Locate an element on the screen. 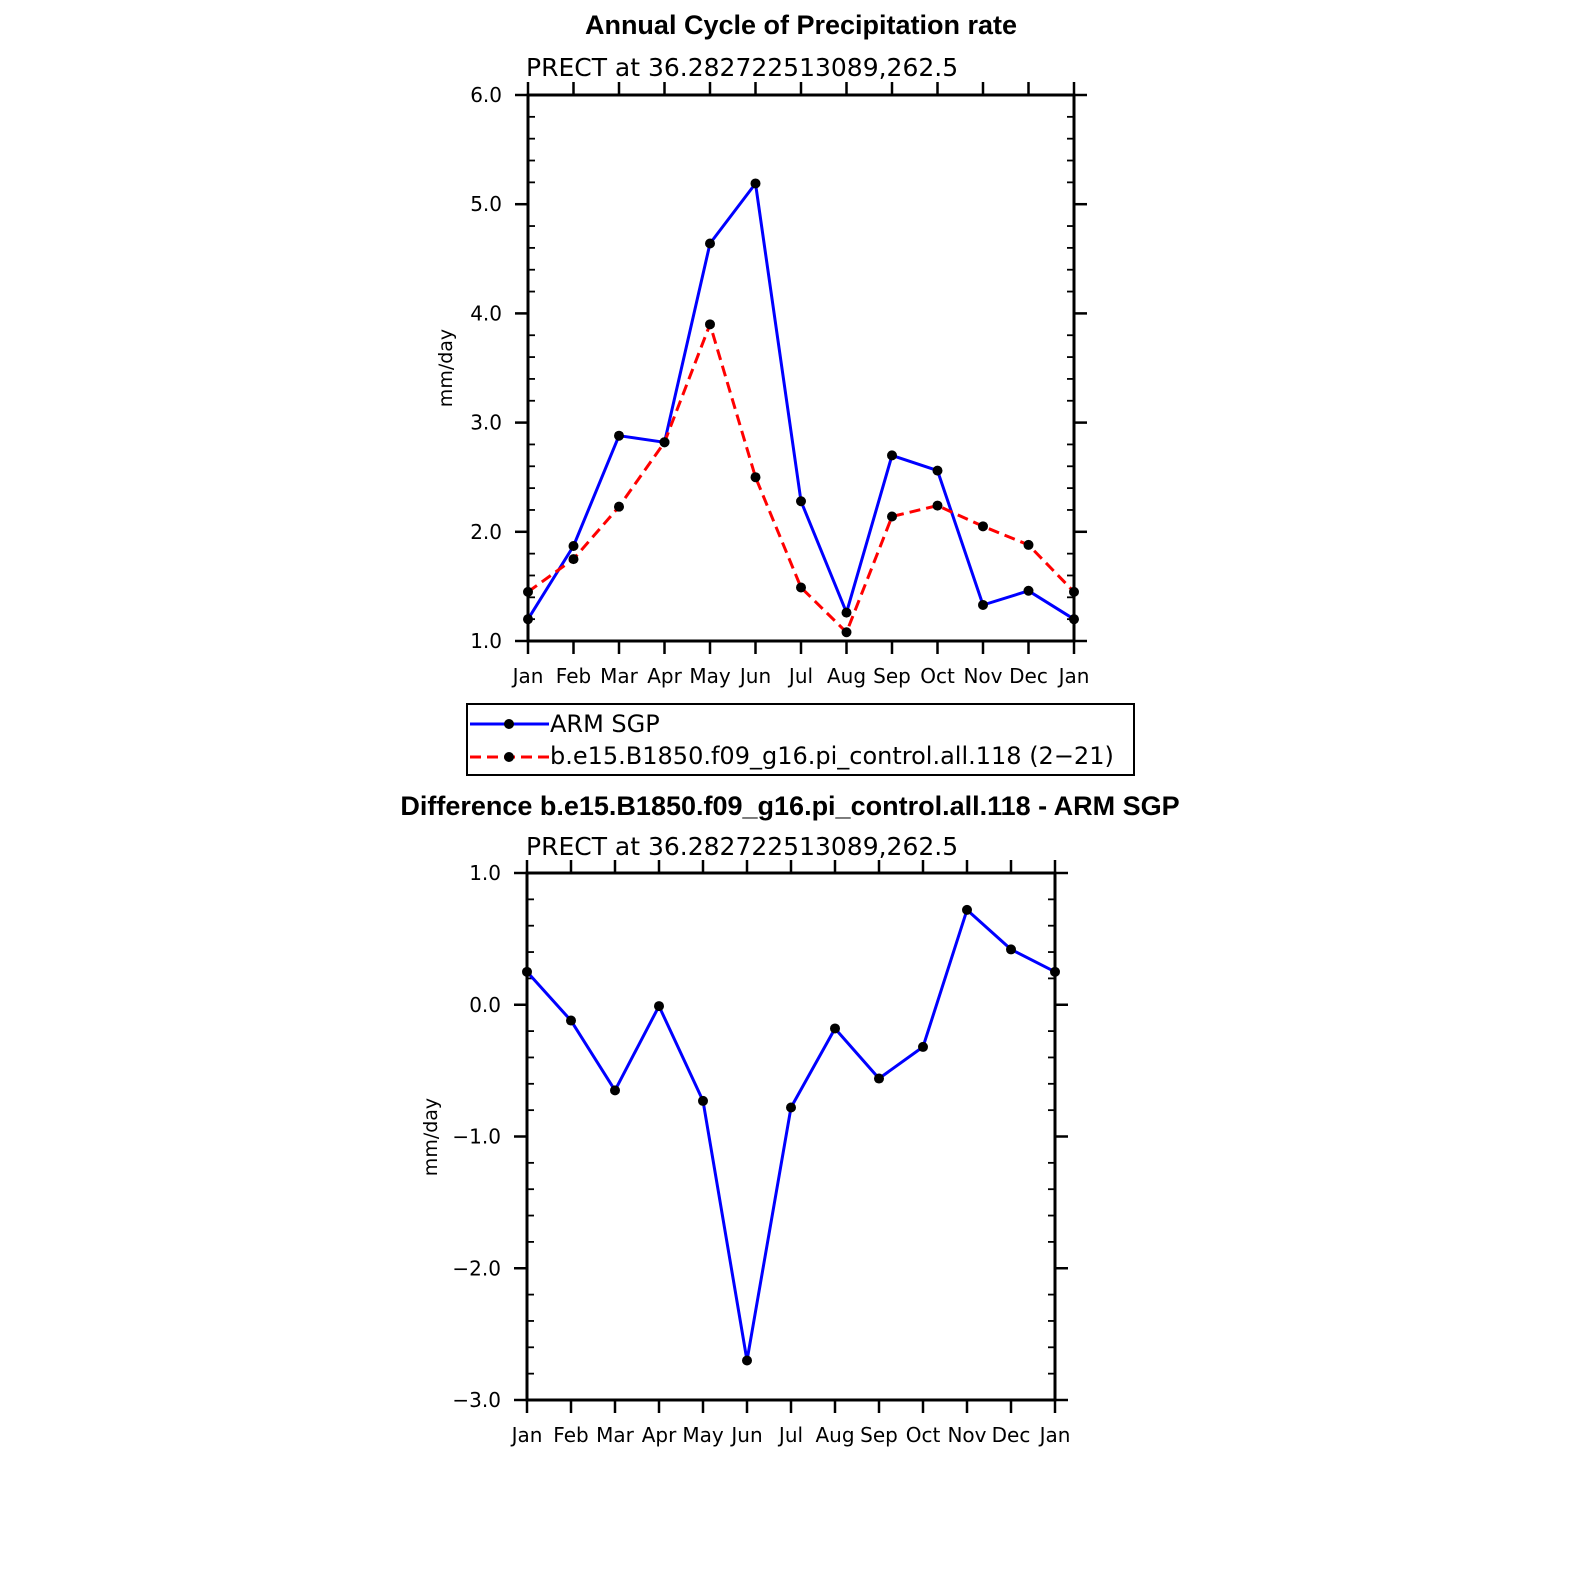 The height and width of the screenshot is (1574, 1574). legend-label-obs: ARM SGP is located at coordinates (605, 724).